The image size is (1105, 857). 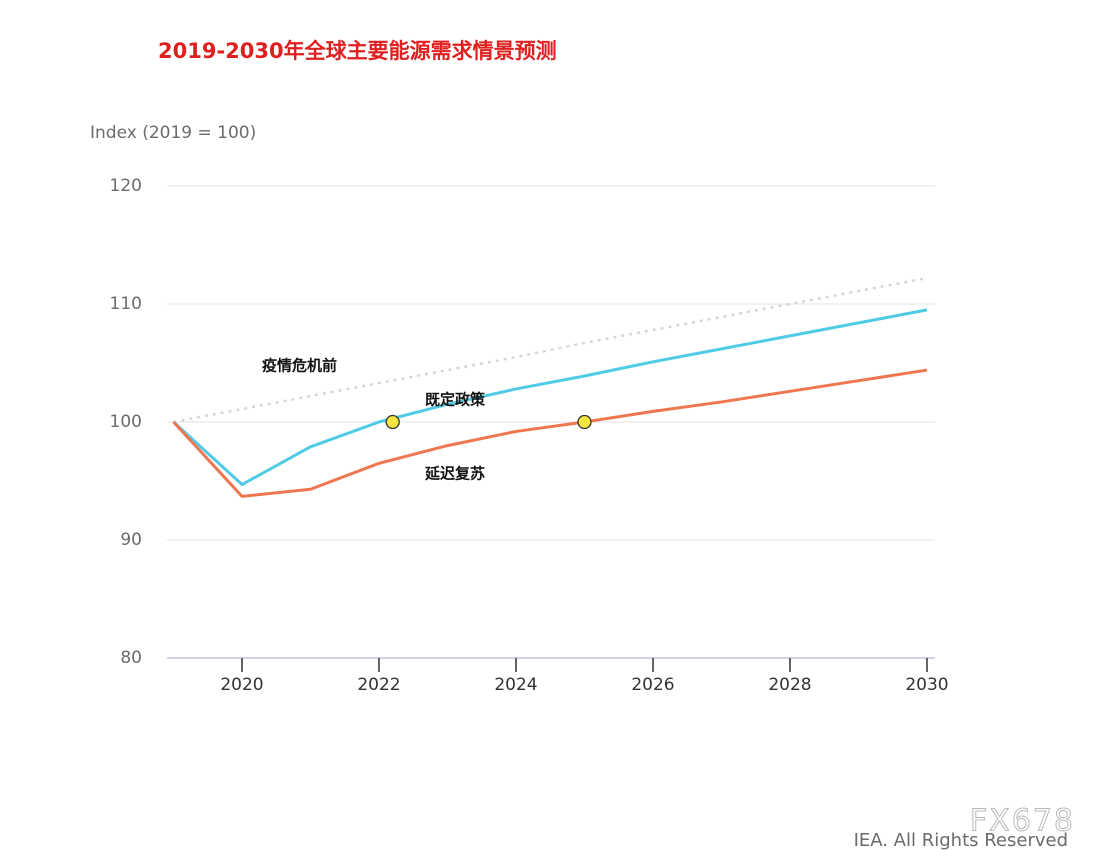 What do you see at coordinates (131, 540) in the screenshot?
I see `y-tick-label: 90` at bounding box center [131, 540].